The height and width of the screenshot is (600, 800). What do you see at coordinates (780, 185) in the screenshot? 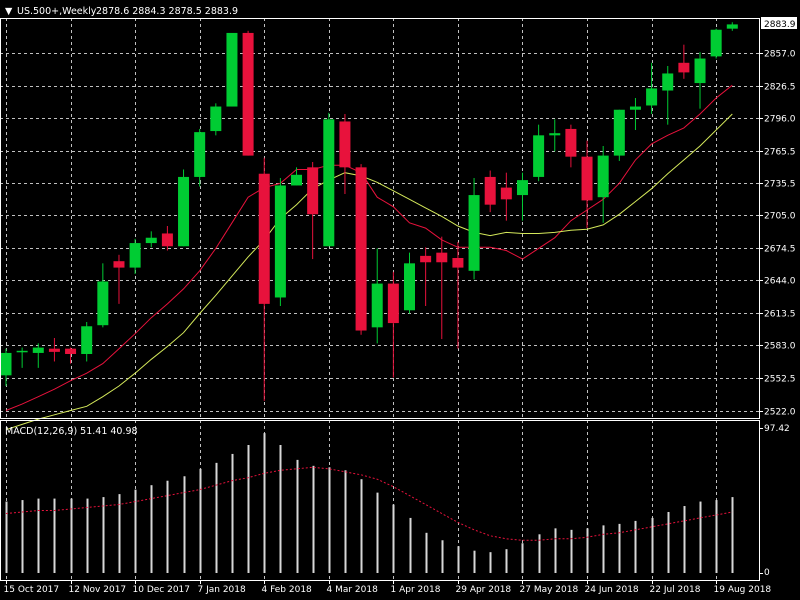
I see `y-tick-label: 2735.5` at bounding box center [780, 185].